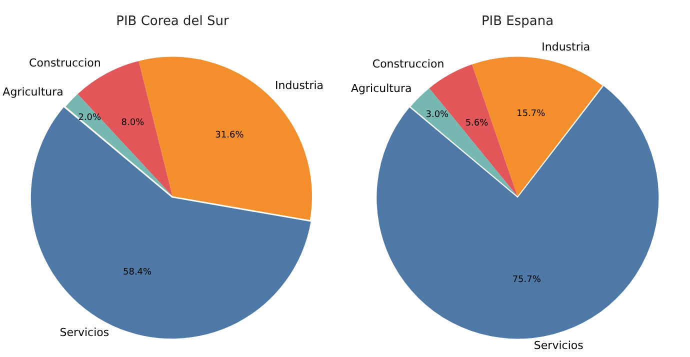 The height and width of the screenshot is (357, 690). What do you see at coordinates (438, 115) in the screenshot?
I see `data-label: 3.0%` at bounding box center [438, 115].